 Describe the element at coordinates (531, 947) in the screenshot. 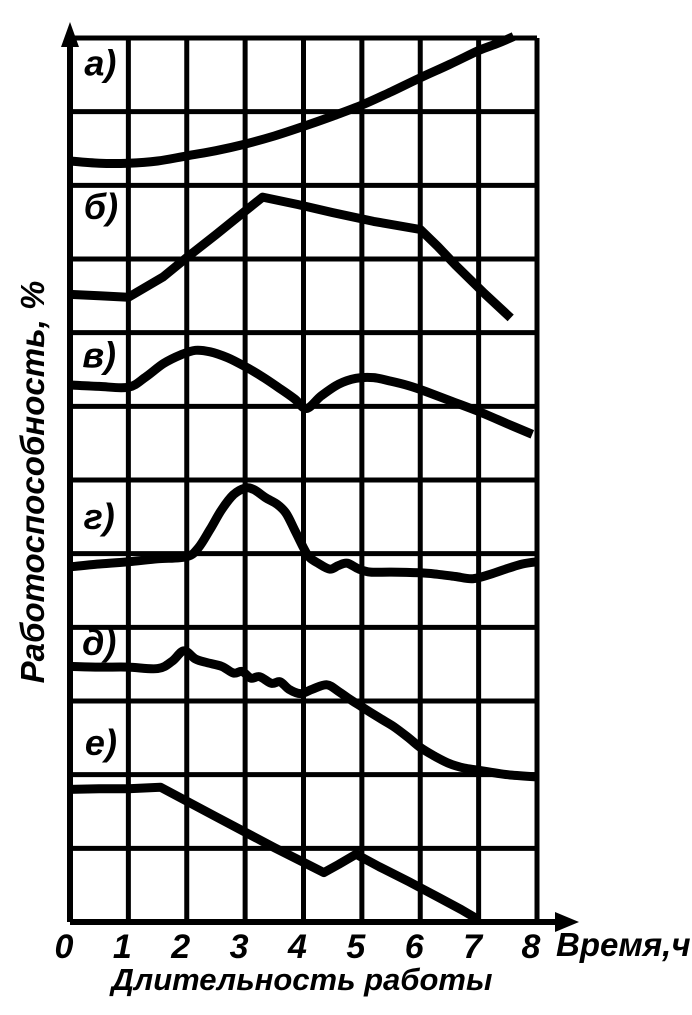

I see `x-tick-label-8: 8` at that location.